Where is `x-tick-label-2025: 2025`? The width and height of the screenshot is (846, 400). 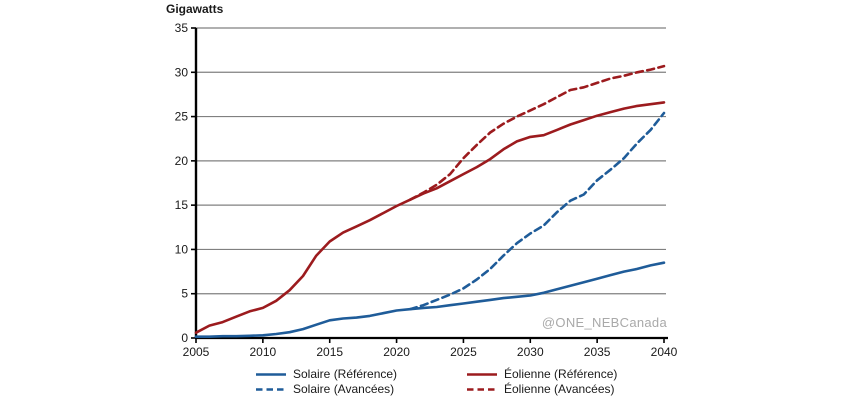
x-tick-label-2025: 2025 is located at coordinates (463, 352).